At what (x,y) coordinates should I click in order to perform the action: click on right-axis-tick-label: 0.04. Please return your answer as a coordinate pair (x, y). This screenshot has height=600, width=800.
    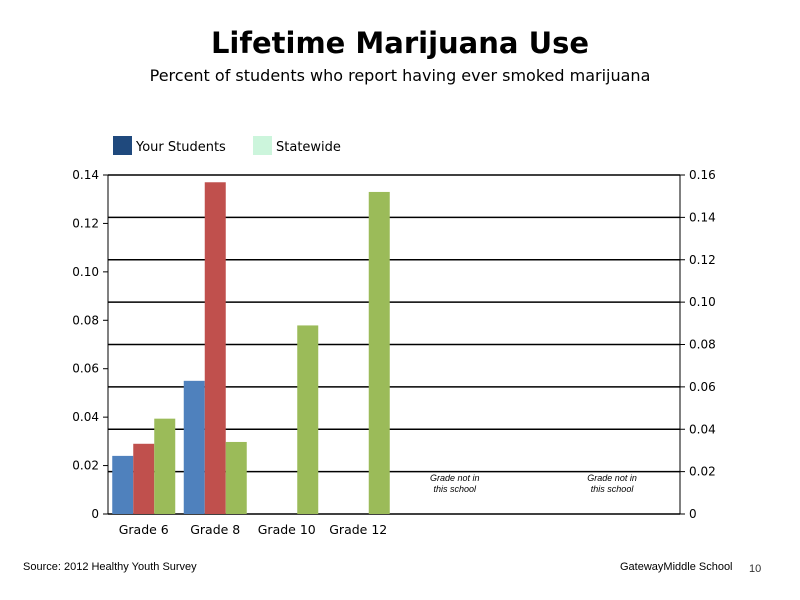
    Looking at the image, I should click on (702, 429).